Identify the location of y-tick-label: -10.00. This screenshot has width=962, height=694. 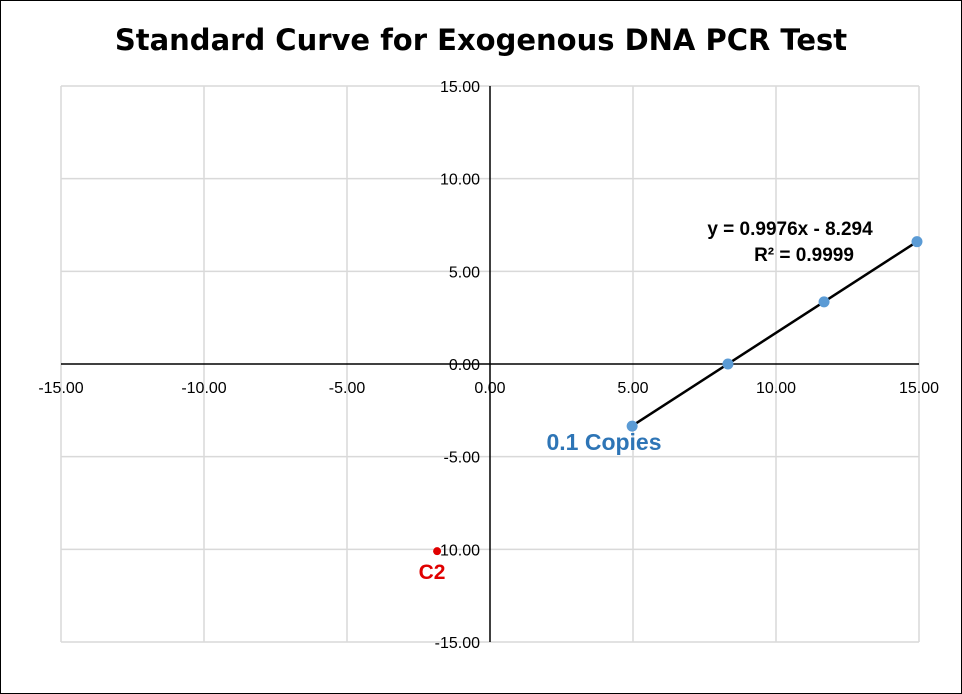
(457, 550).